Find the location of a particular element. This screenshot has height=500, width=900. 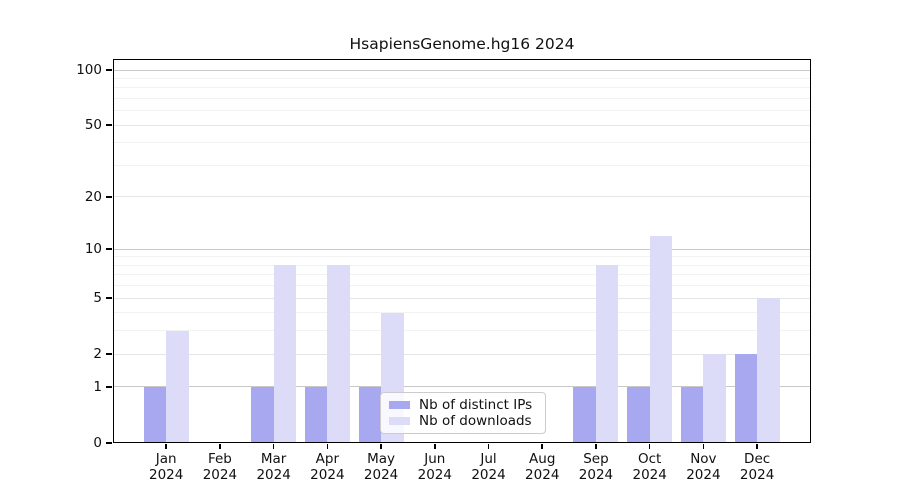

x-tick-label-jan: Jan 2024 is located at coordinates (166, 467).